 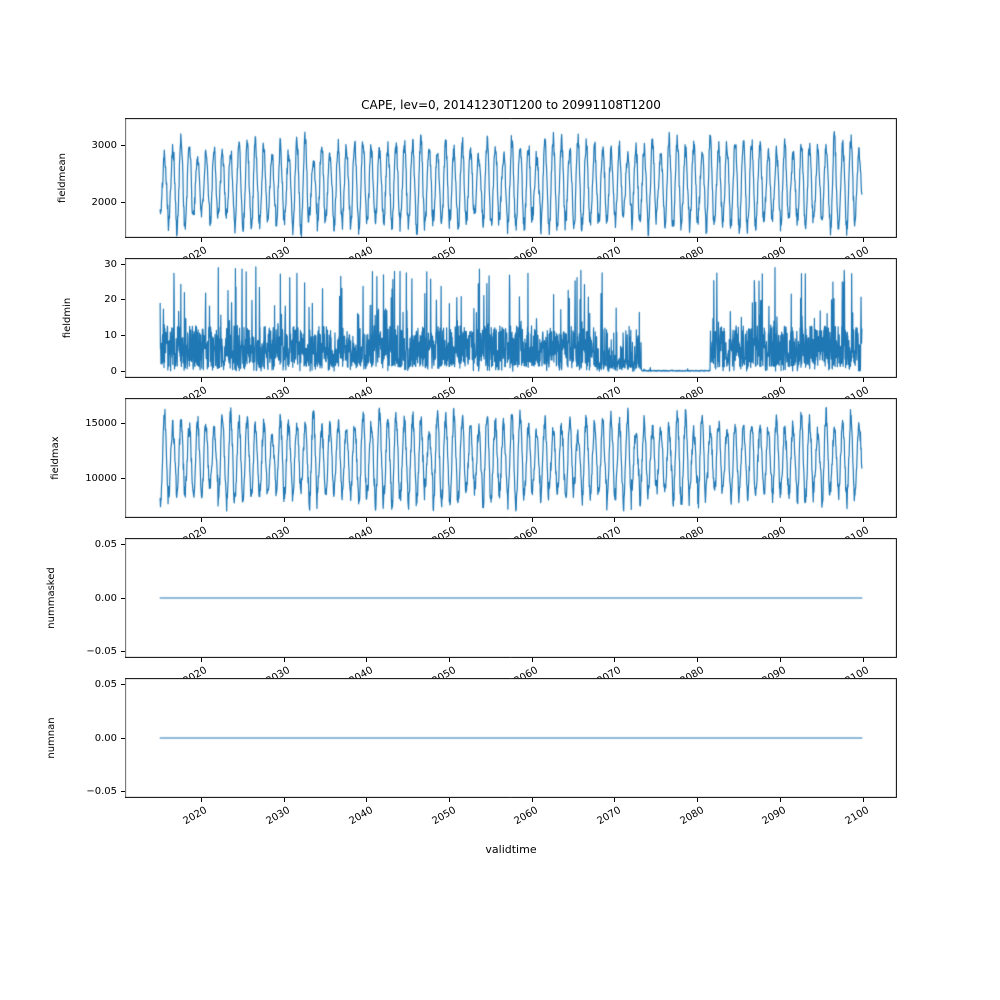 I want to click on axes-fieldmin, so click(x=511, y=318).